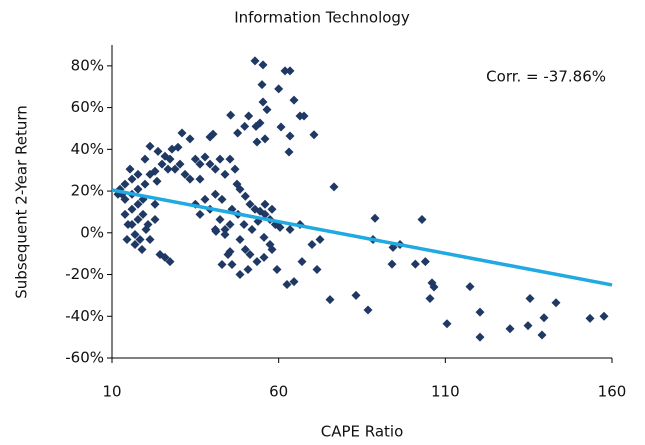 Image resolution: width=645 pixels, height=445 pixels. Describe the element at coordinates (546, 77) in the screenshot. I see `annotation: Corr. = -37.86%` at that location.